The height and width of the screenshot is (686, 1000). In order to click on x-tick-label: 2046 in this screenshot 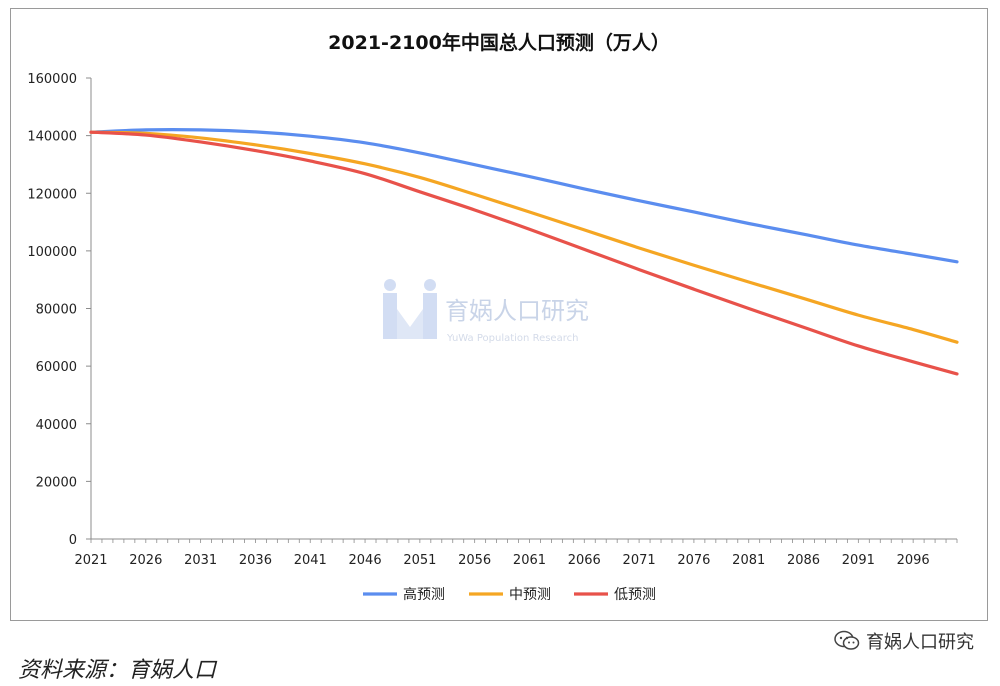, I will do `click(365, 560)`.